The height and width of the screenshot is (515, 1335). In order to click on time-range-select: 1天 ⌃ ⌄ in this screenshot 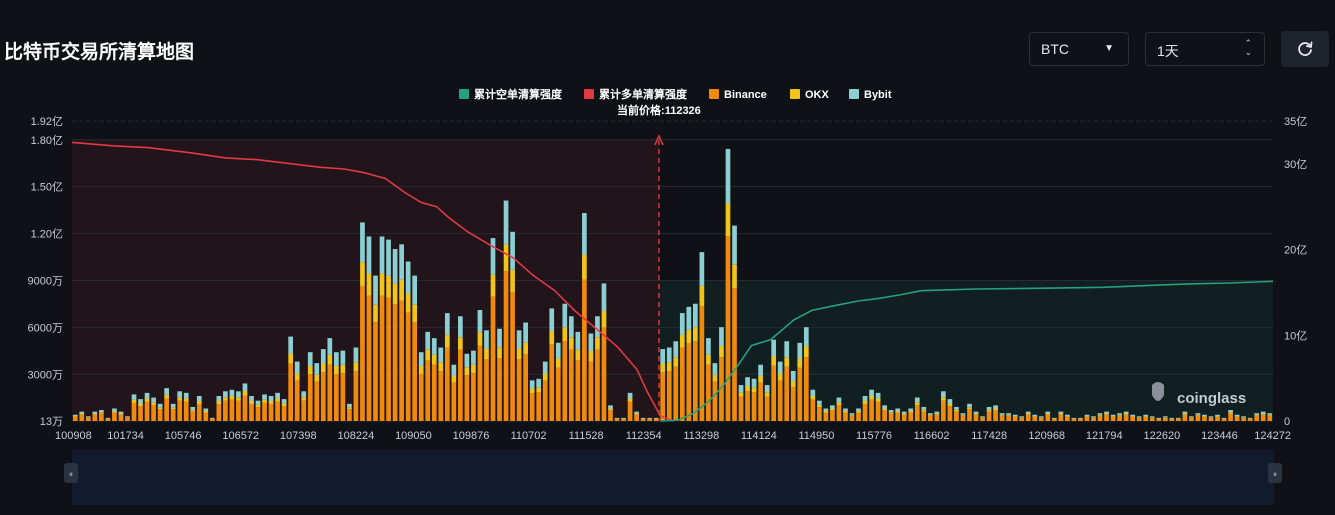, I will do `click(1205, 49)`.